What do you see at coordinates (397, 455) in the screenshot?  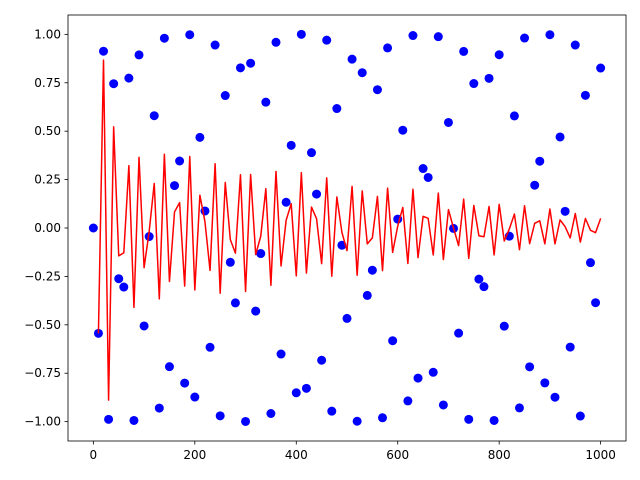 I see `x-tick-label: 600` at bounding box center [397, 455].